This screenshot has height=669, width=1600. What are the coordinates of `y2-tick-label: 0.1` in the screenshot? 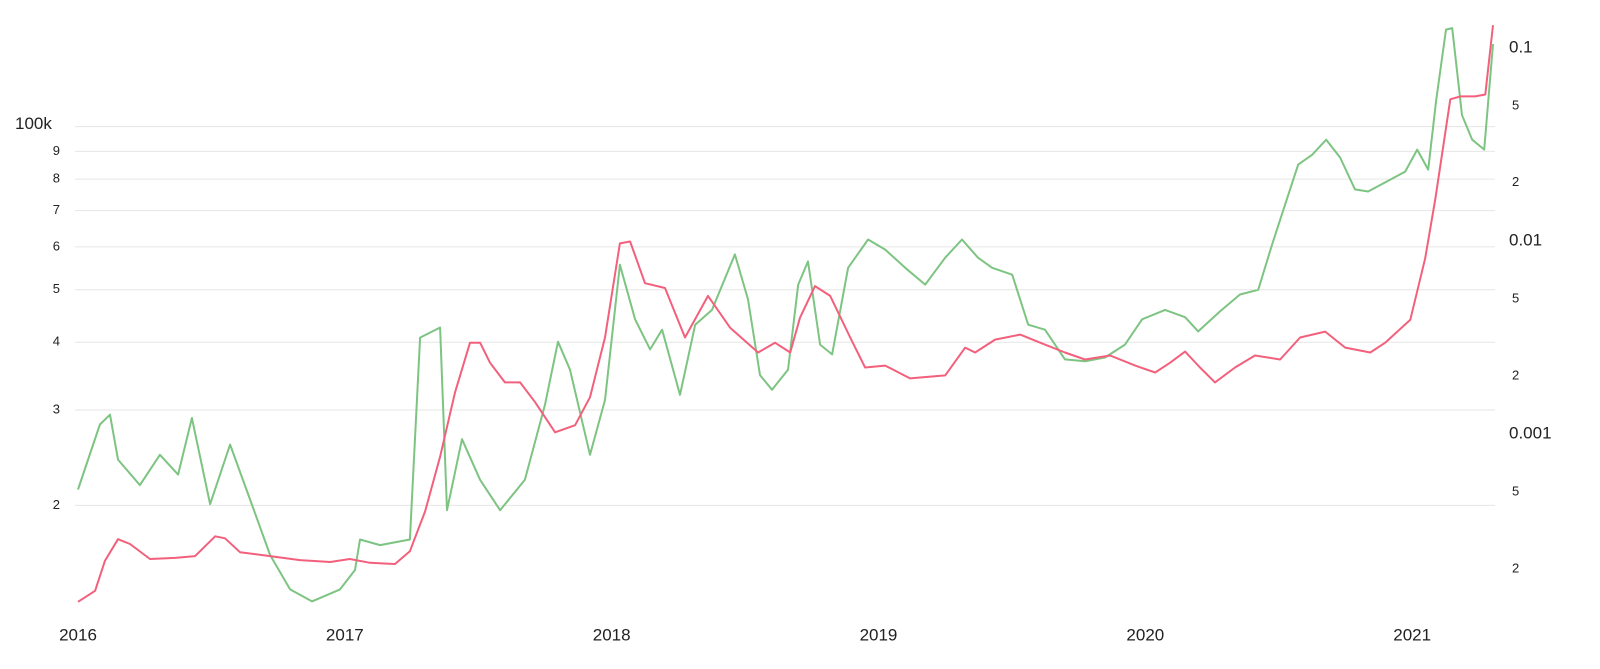 It's located at (1521, 46).